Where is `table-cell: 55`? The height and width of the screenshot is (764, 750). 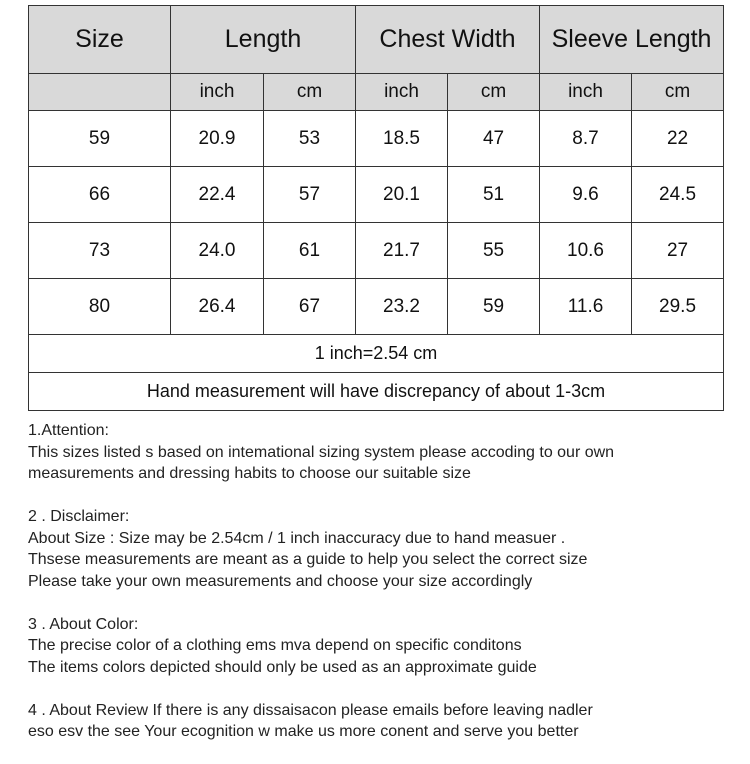 table-cell: 55 is located at coordinates (493, 250).